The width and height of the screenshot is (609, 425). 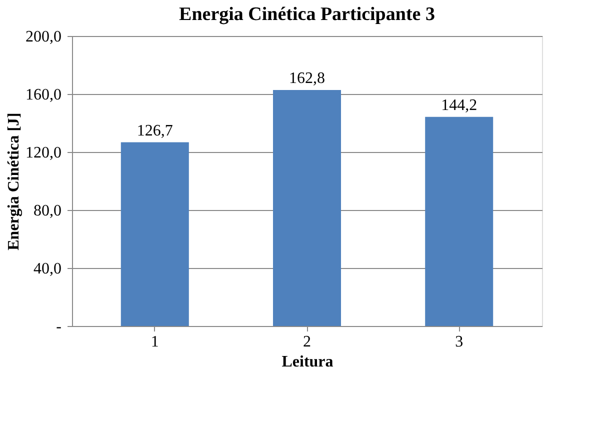 What do you see at coordinates (14, 181) in the screenshot?
I see `y-axis-title: Energia Cinética [J]` at bounding box center [14, 181].